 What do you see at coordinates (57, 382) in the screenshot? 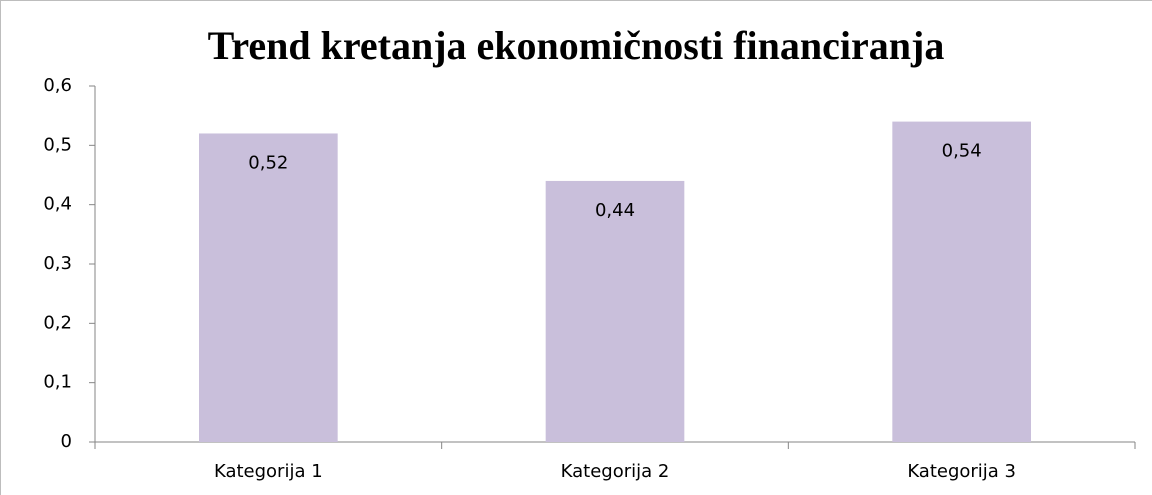
I see `y-tick-label: 0,1` at bounding box center [57, 382].